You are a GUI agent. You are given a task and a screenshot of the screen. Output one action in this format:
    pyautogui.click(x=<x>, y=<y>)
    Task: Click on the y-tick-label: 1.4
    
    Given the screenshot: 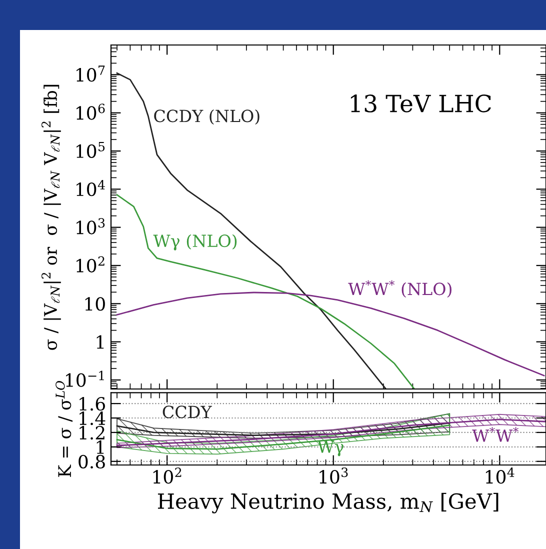 What is the action you would take?
    pyautogui.click(x=93, y=418)
    